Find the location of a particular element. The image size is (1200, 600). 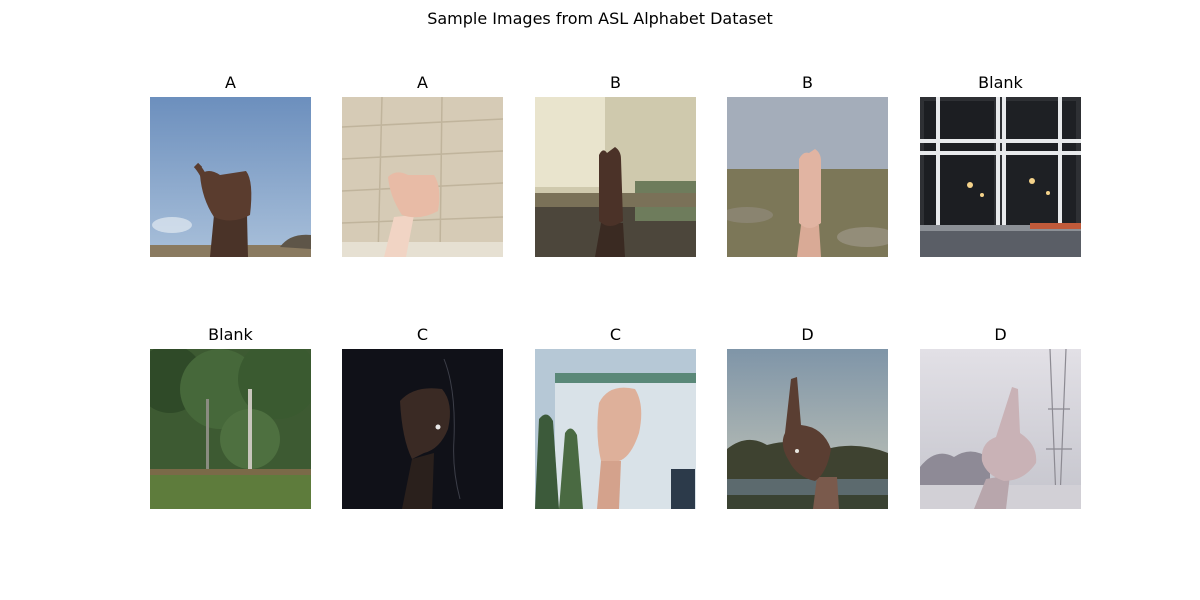

sample-image-hand-d-haze is located at coordinates (1000, 429).